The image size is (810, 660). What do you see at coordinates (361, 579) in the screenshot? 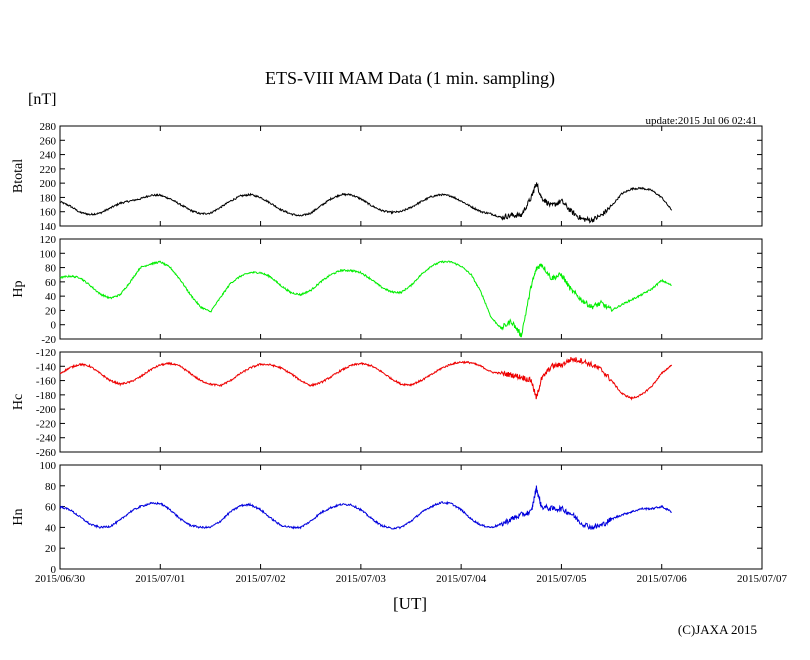
I see `x-tick-label: 2015/07/03` at bounding box center [361, 579].